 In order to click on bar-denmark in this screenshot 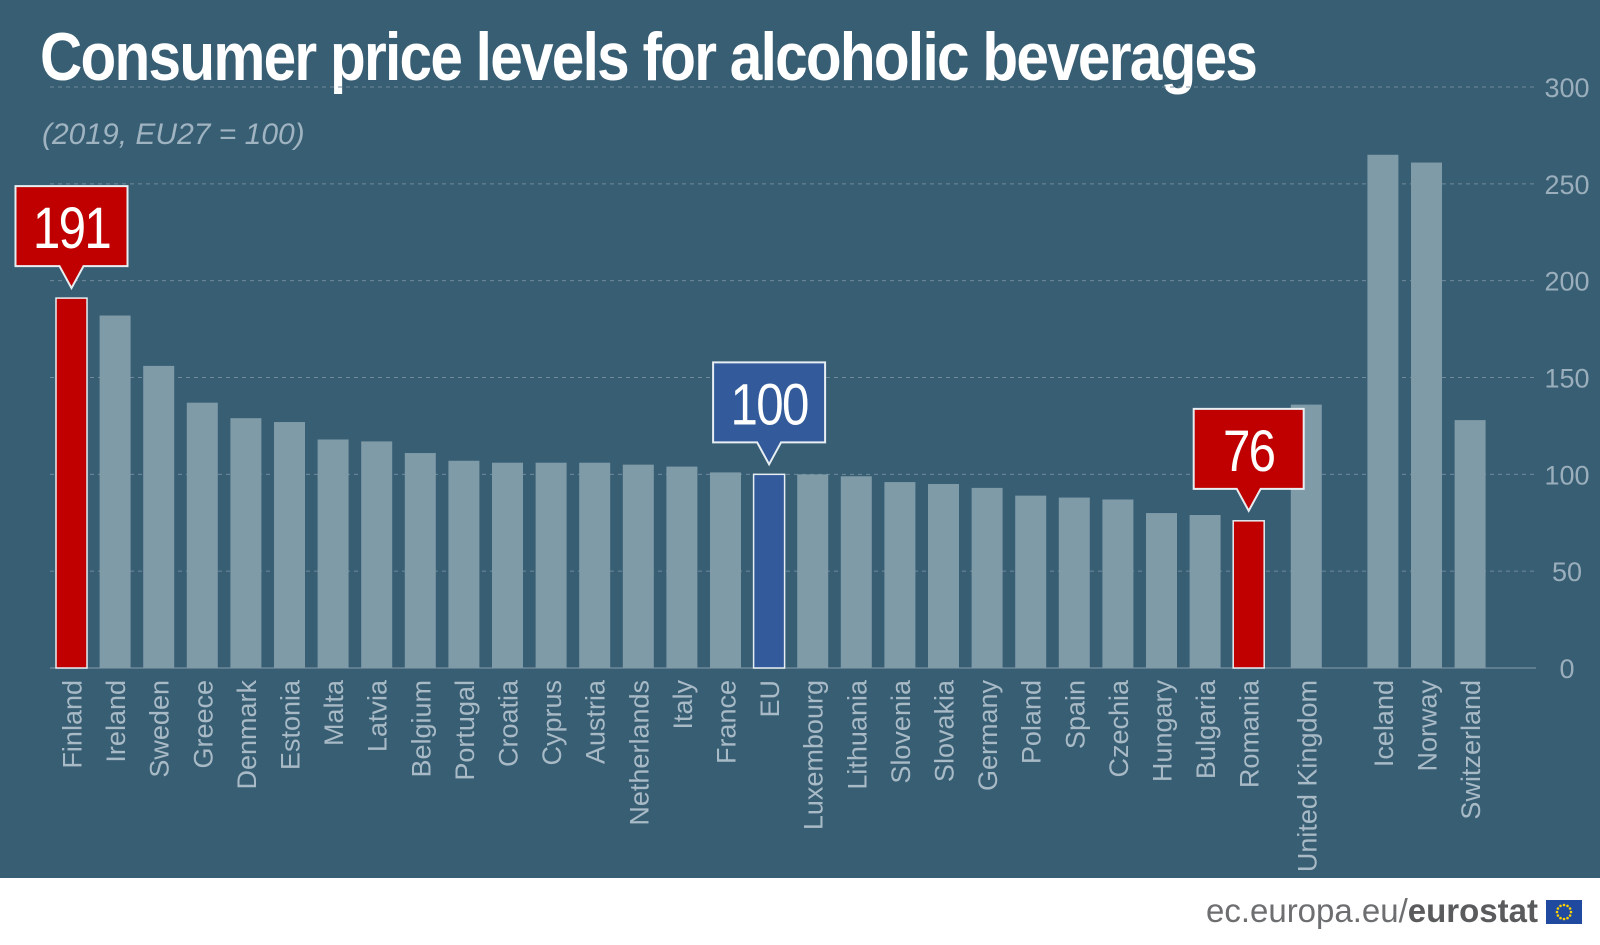, I will do `click(246, 543)`.